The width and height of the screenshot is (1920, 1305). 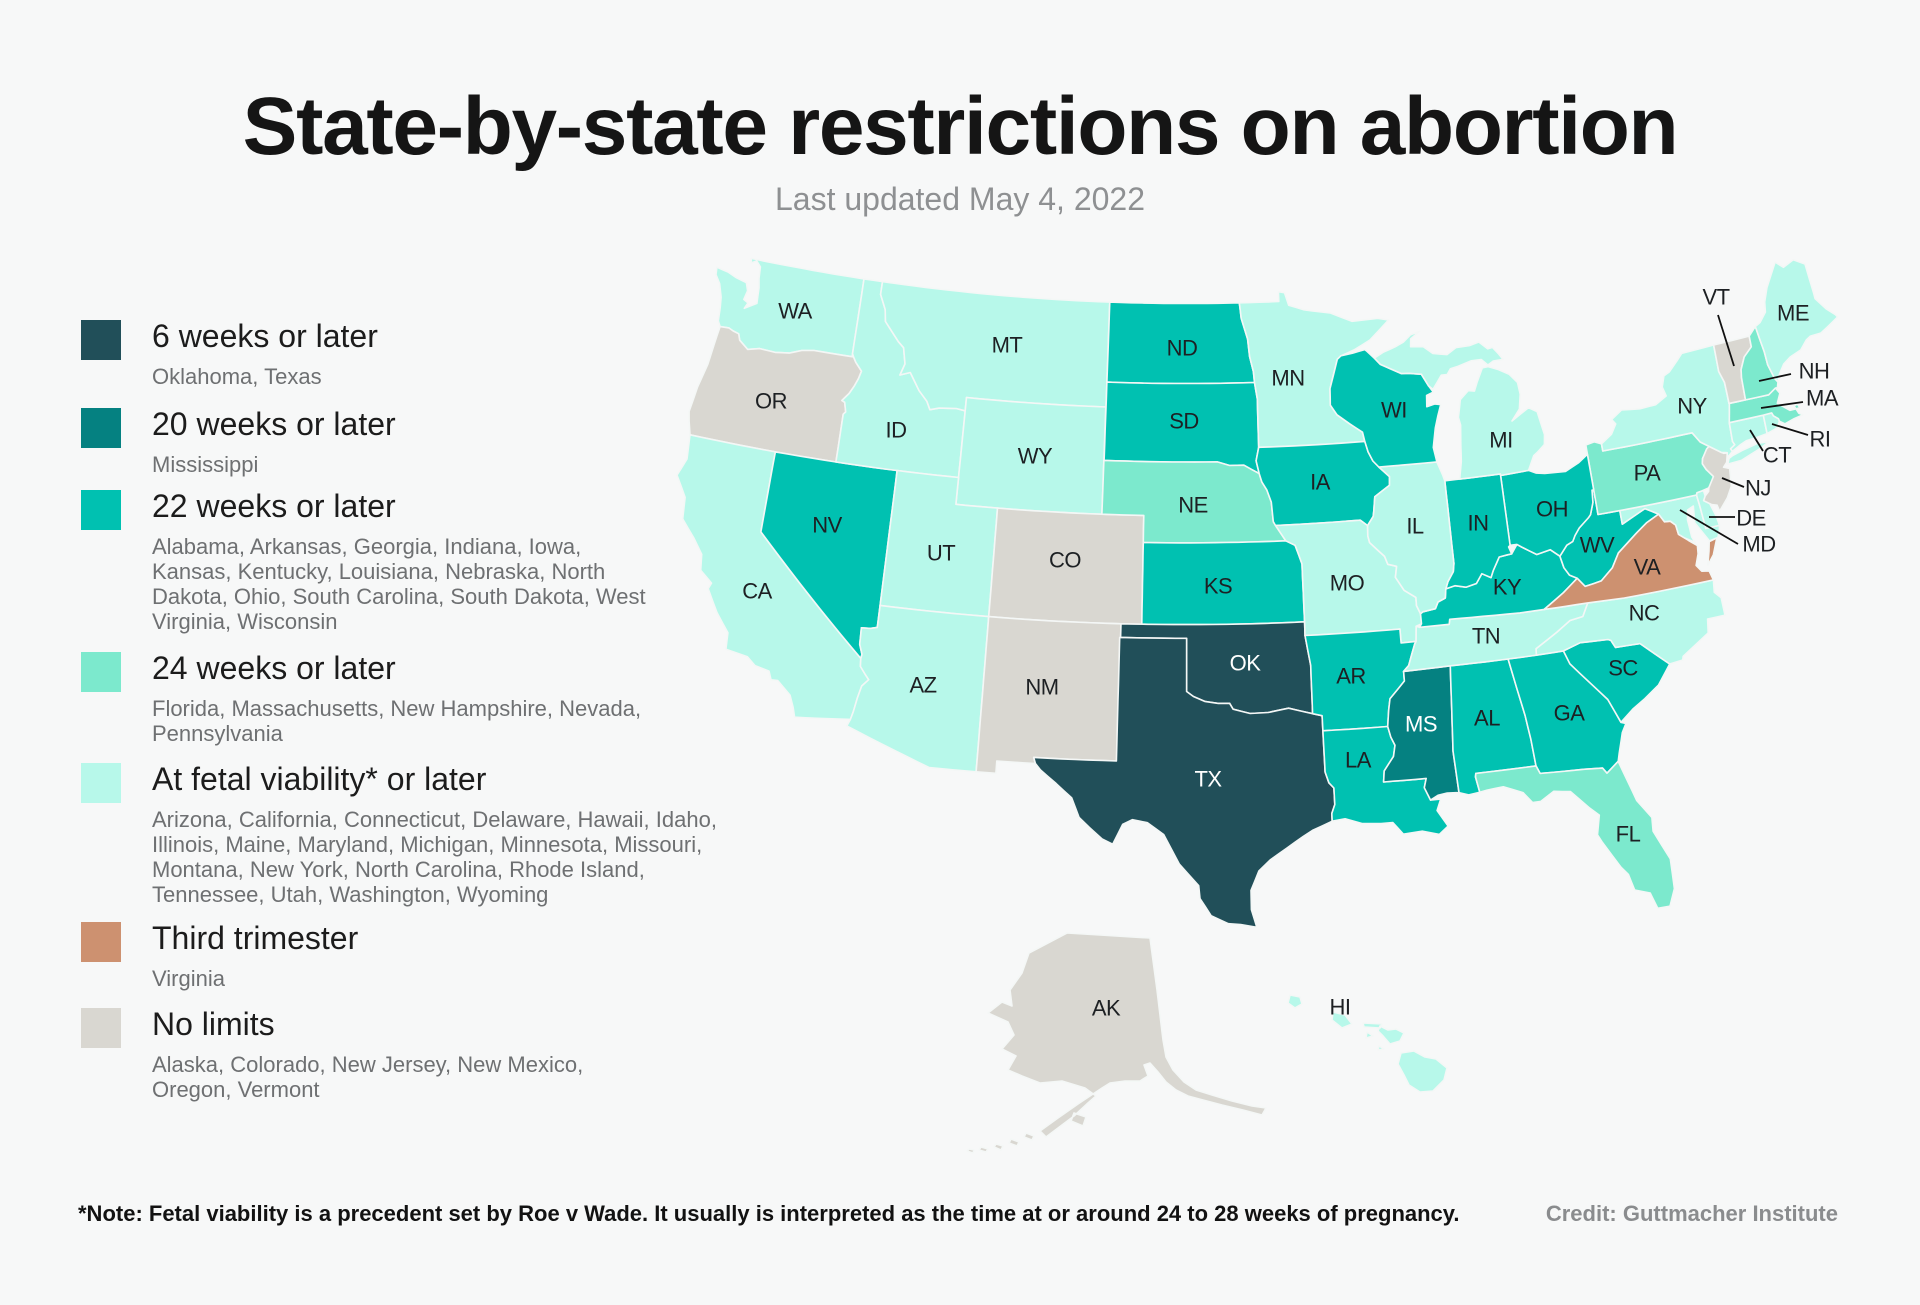 I want to click on svg-text: NH, so click(x=1814, y=371).